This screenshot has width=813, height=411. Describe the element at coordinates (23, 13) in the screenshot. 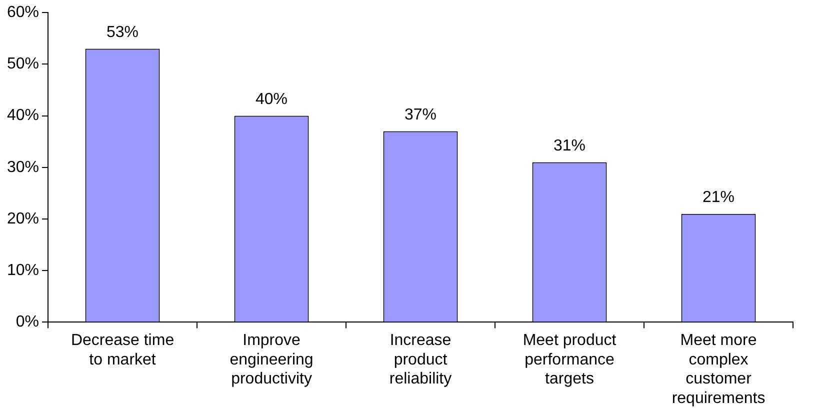

I see `y-tick-label: 60%` at that location.